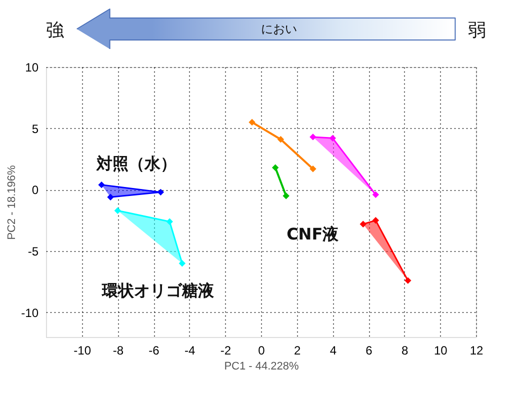  Describe the element at coordinates (313, 234) in the screenshot. I see `annotation: CNF液` at that location.